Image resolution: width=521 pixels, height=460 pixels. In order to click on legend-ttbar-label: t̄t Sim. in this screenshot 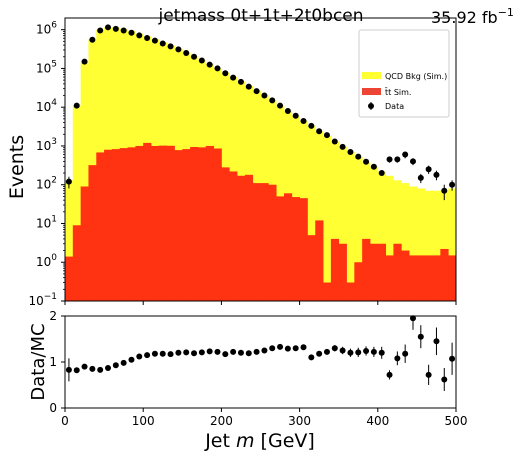, I will do `click(397, 92)`.